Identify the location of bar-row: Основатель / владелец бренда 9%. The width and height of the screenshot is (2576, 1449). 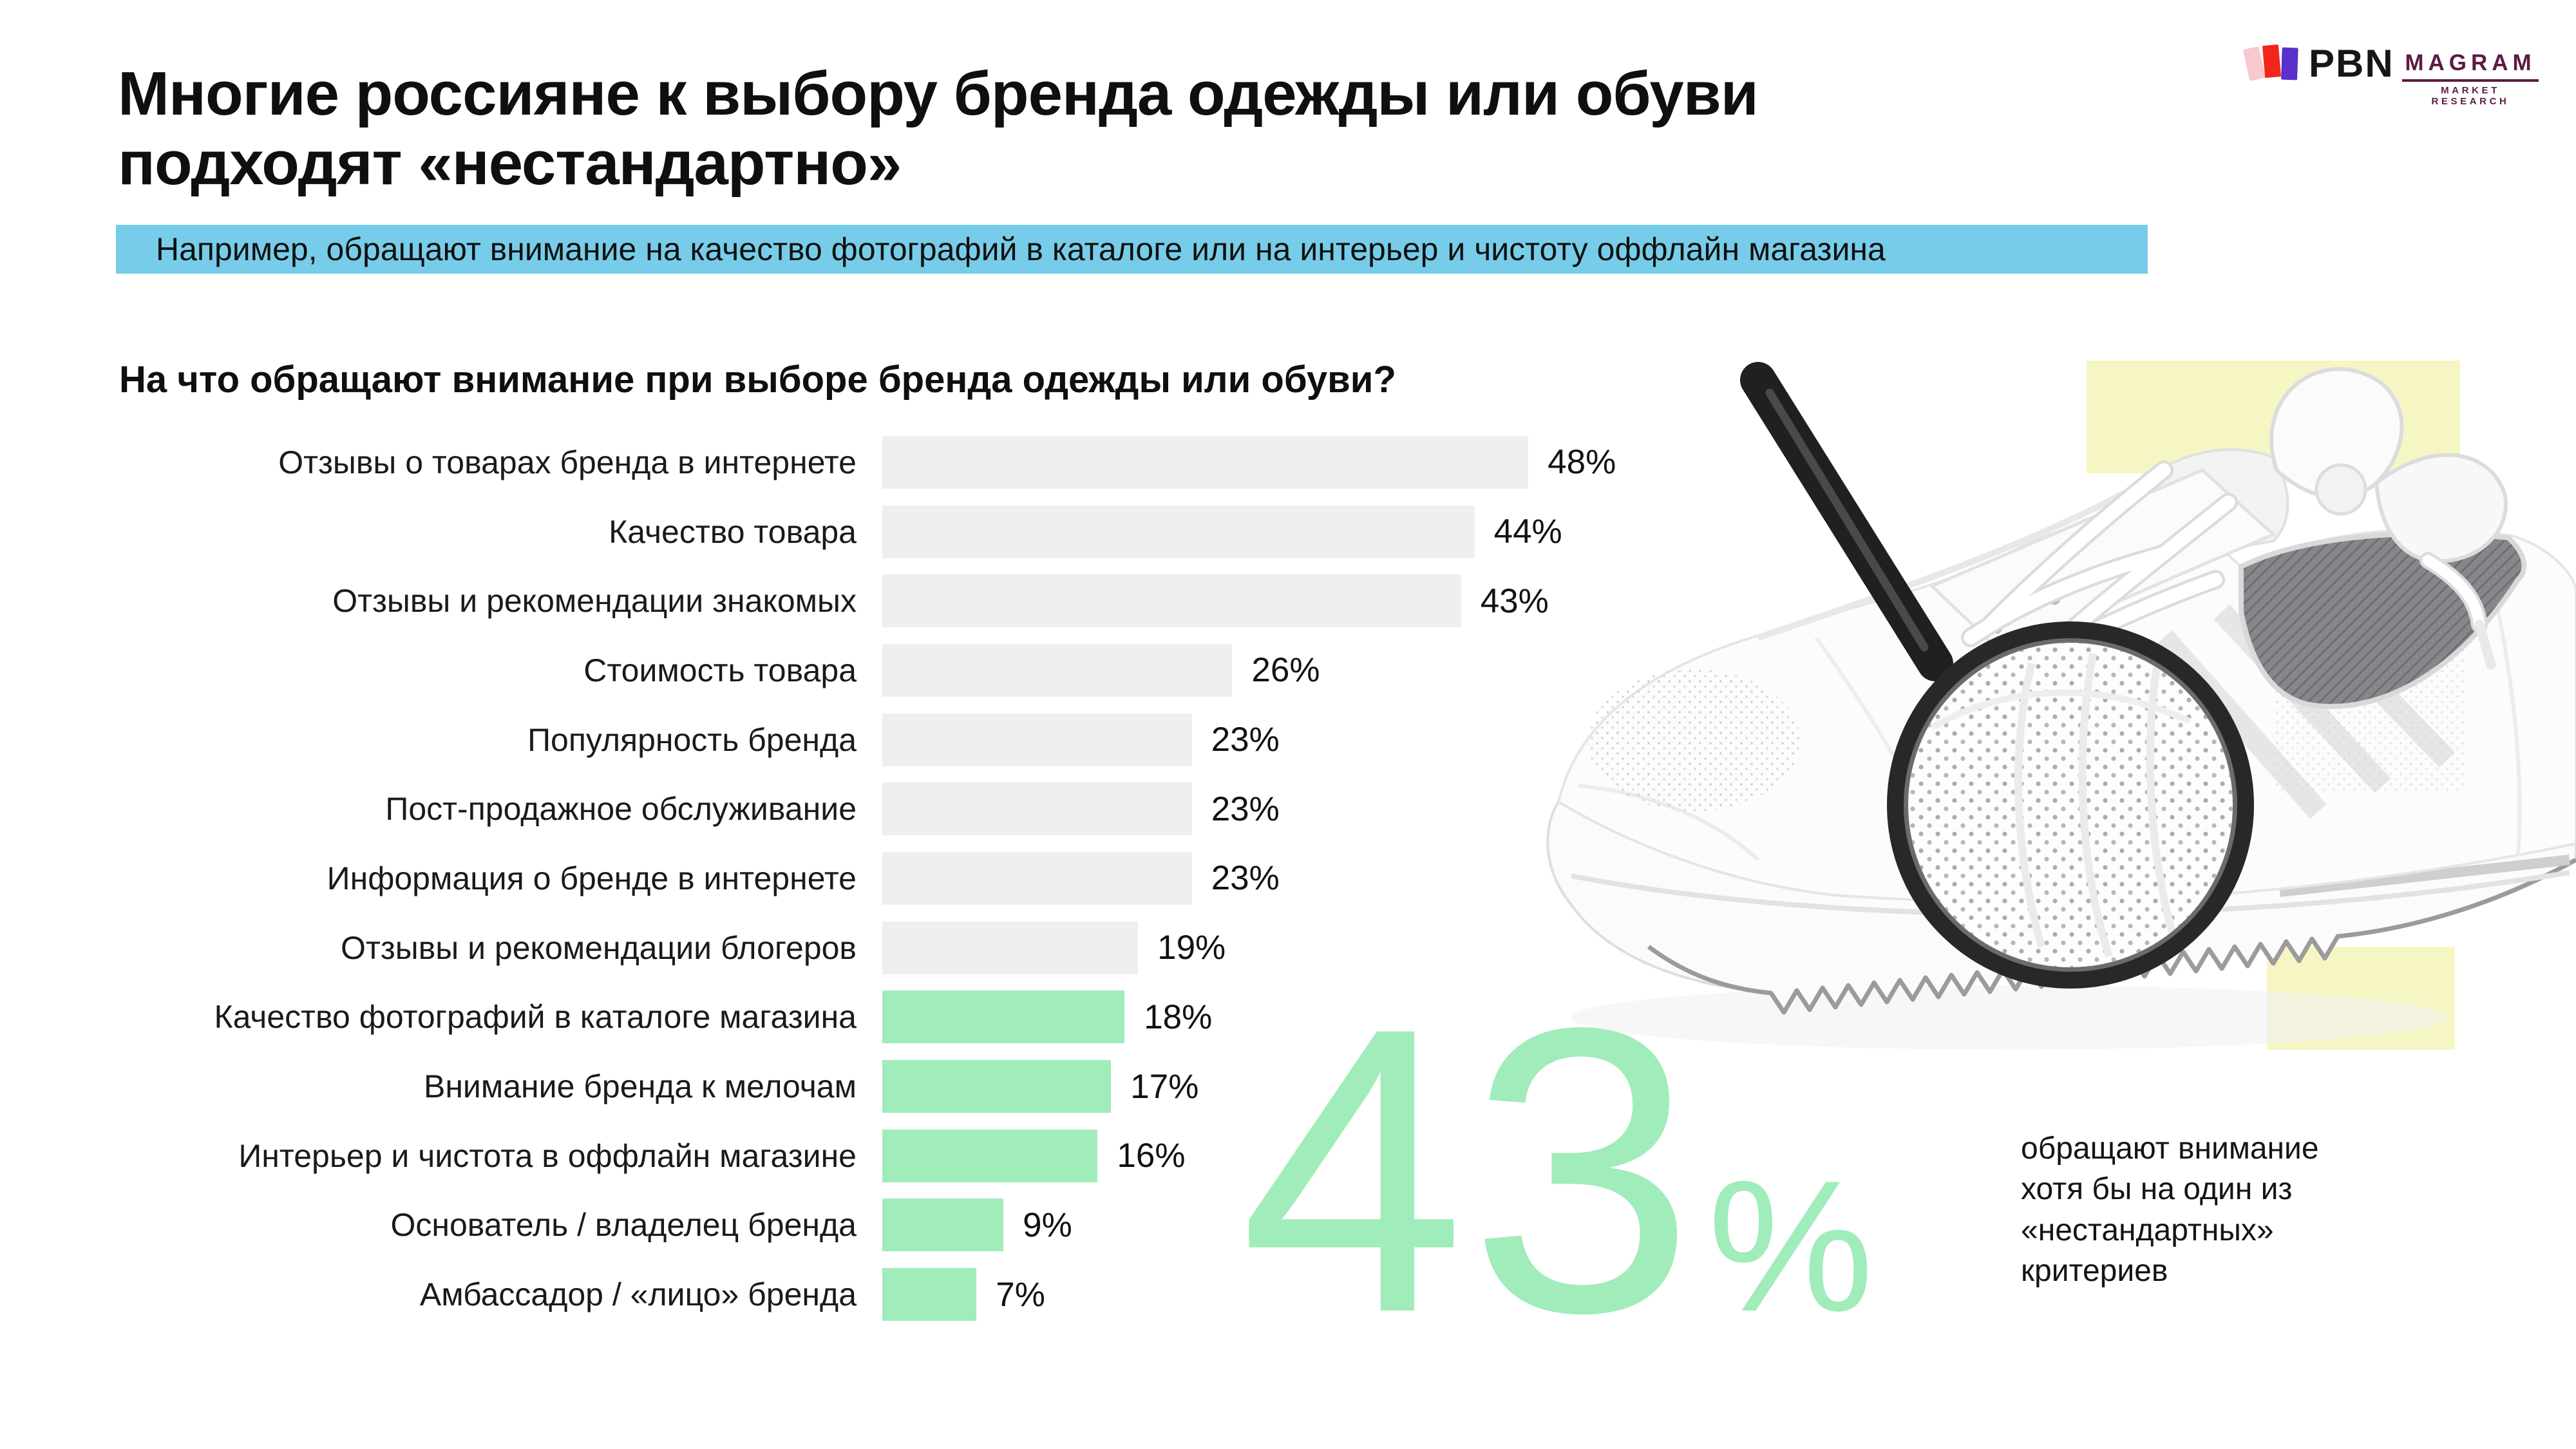
(885, 1225).